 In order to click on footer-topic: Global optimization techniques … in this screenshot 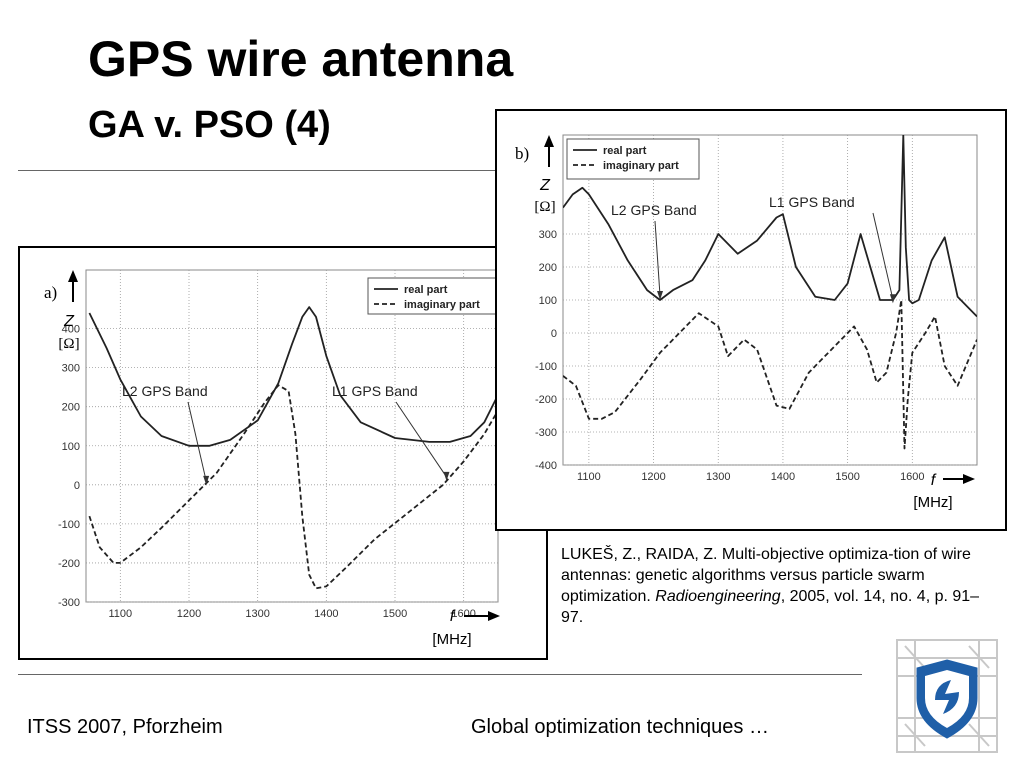, I will do `click(620, 727)`.